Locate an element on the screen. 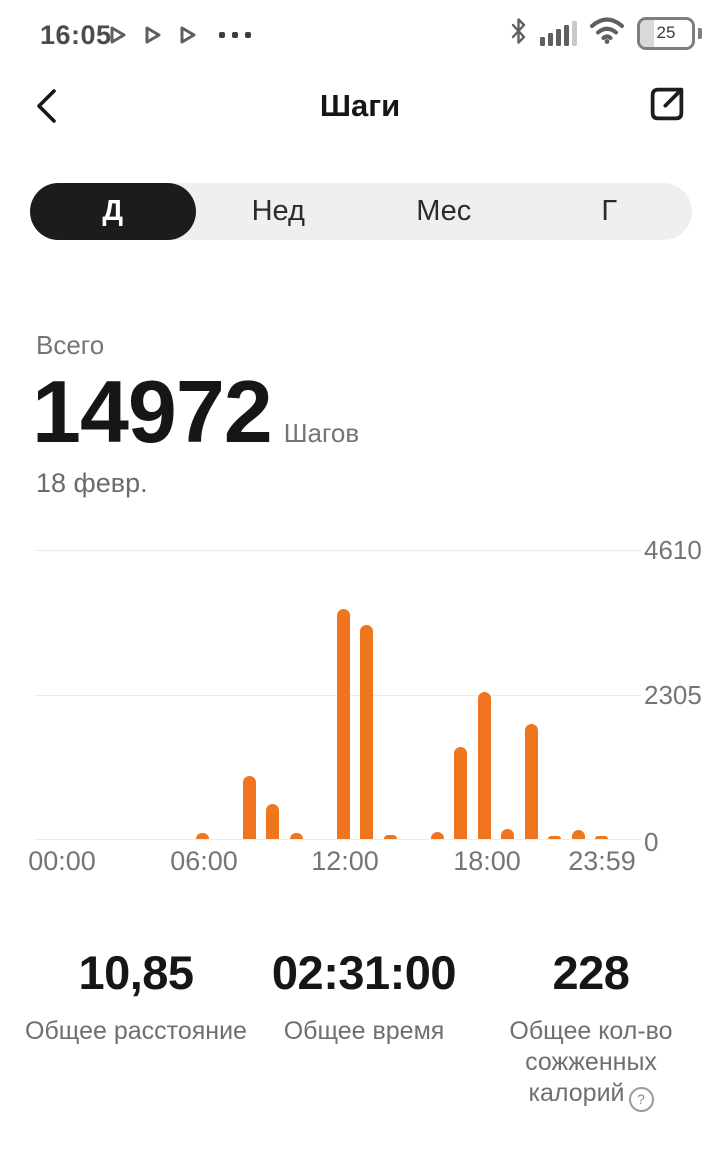 This screenshot has width=720, height=1152. x-axis-label-0000: 00:00 is located at coordinates (62, 861).